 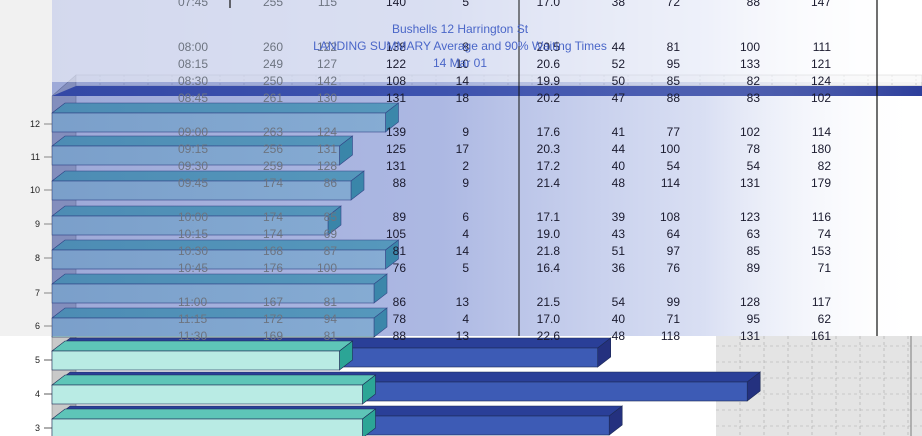 What do you see at coordinates (214, 414) in the screenshot?
I see `bar-teal-3-top` at bounding box center [214, 414].